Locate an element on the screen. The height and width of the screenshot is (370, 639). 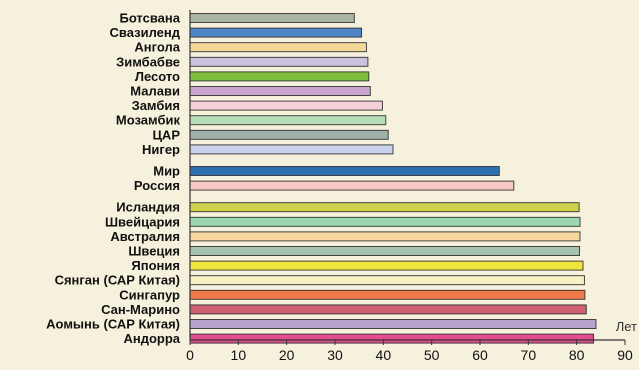
category-label-0-1: Свазиленд is located at coordinates (145, 32).